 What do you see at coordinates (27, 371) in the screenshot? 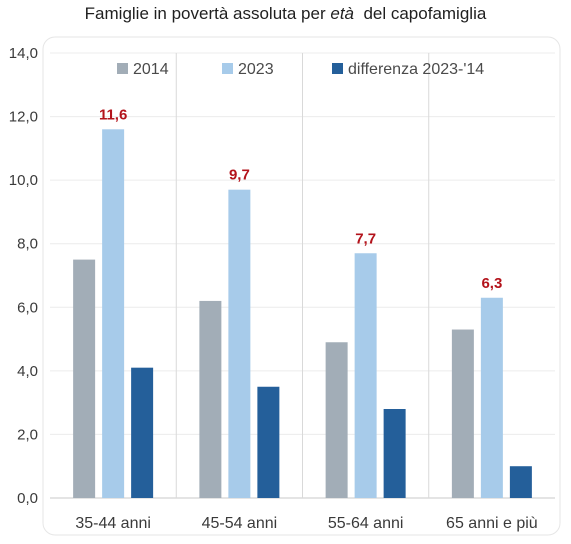
I see `y-tick-label: 4,0` at bounding box center [27, 371].